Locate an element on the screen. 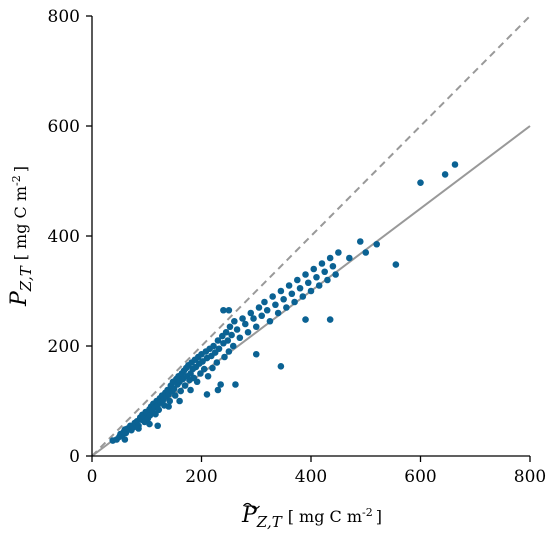  x-tick-label: 800 is located at coordinates (530, 477).